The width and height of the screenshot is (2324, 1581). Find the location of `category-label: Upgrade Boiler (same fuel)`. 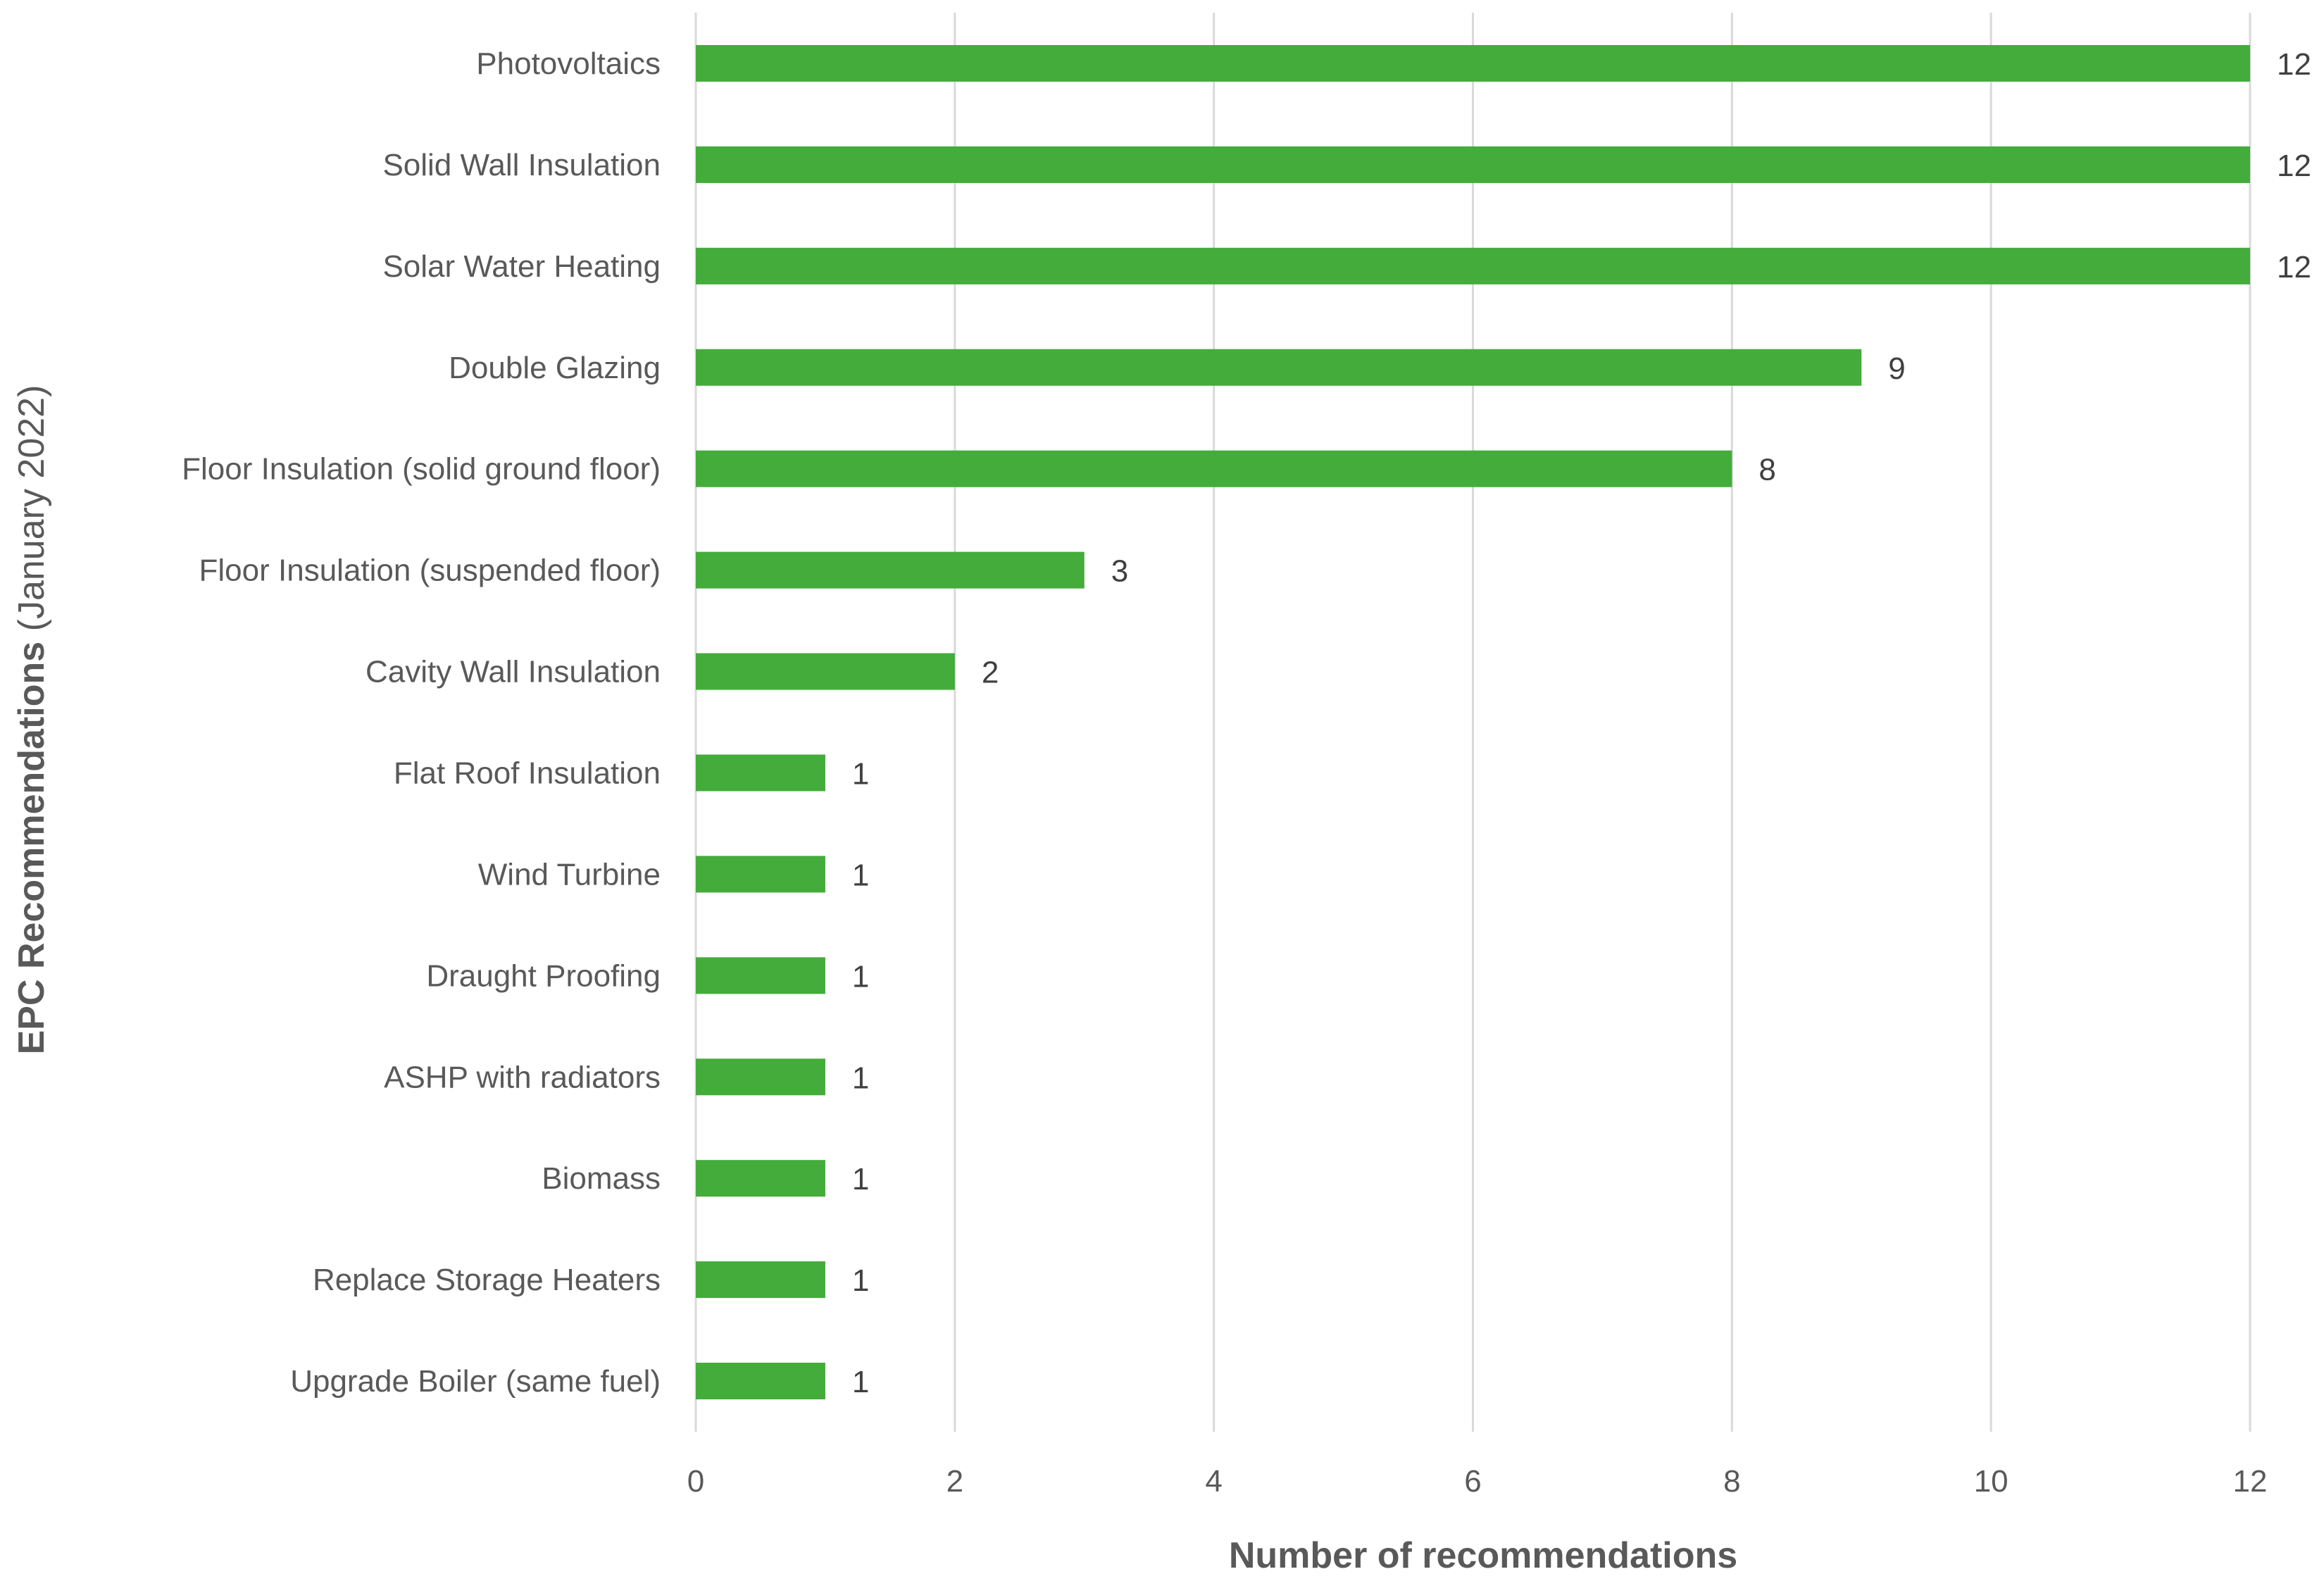

category-label: Upgrade Boiler (same fuel) is located at coordinates (475, 1381).